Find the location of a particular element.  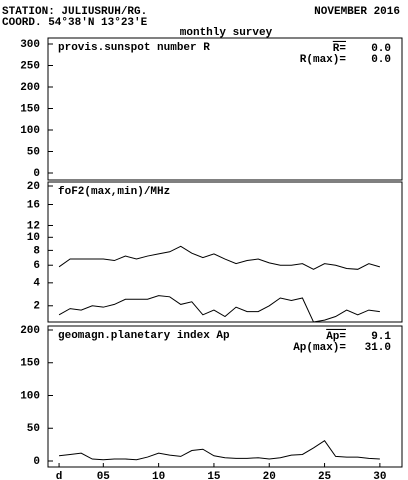

y-tick-label: 8 is located at coordinates (36, 251).